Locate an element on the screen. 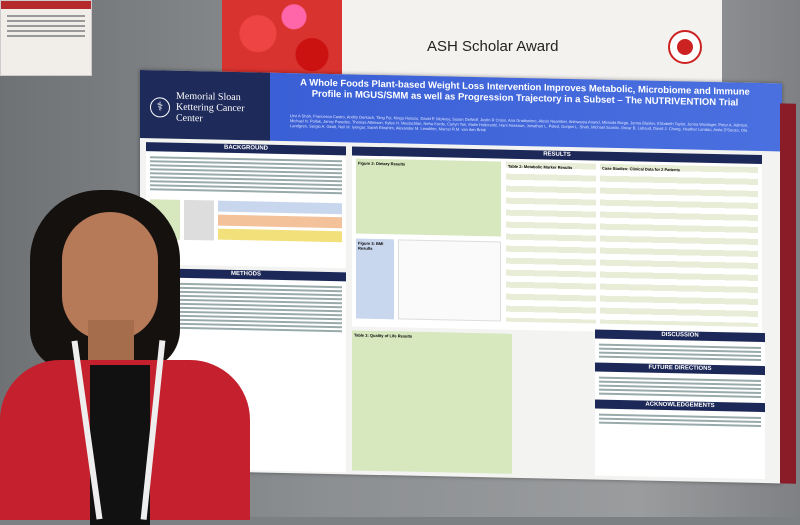 This screenshot has width=800, height=525. figure-bmi-results: Figure 3: BMI Results is located at coordinates (375, 279).